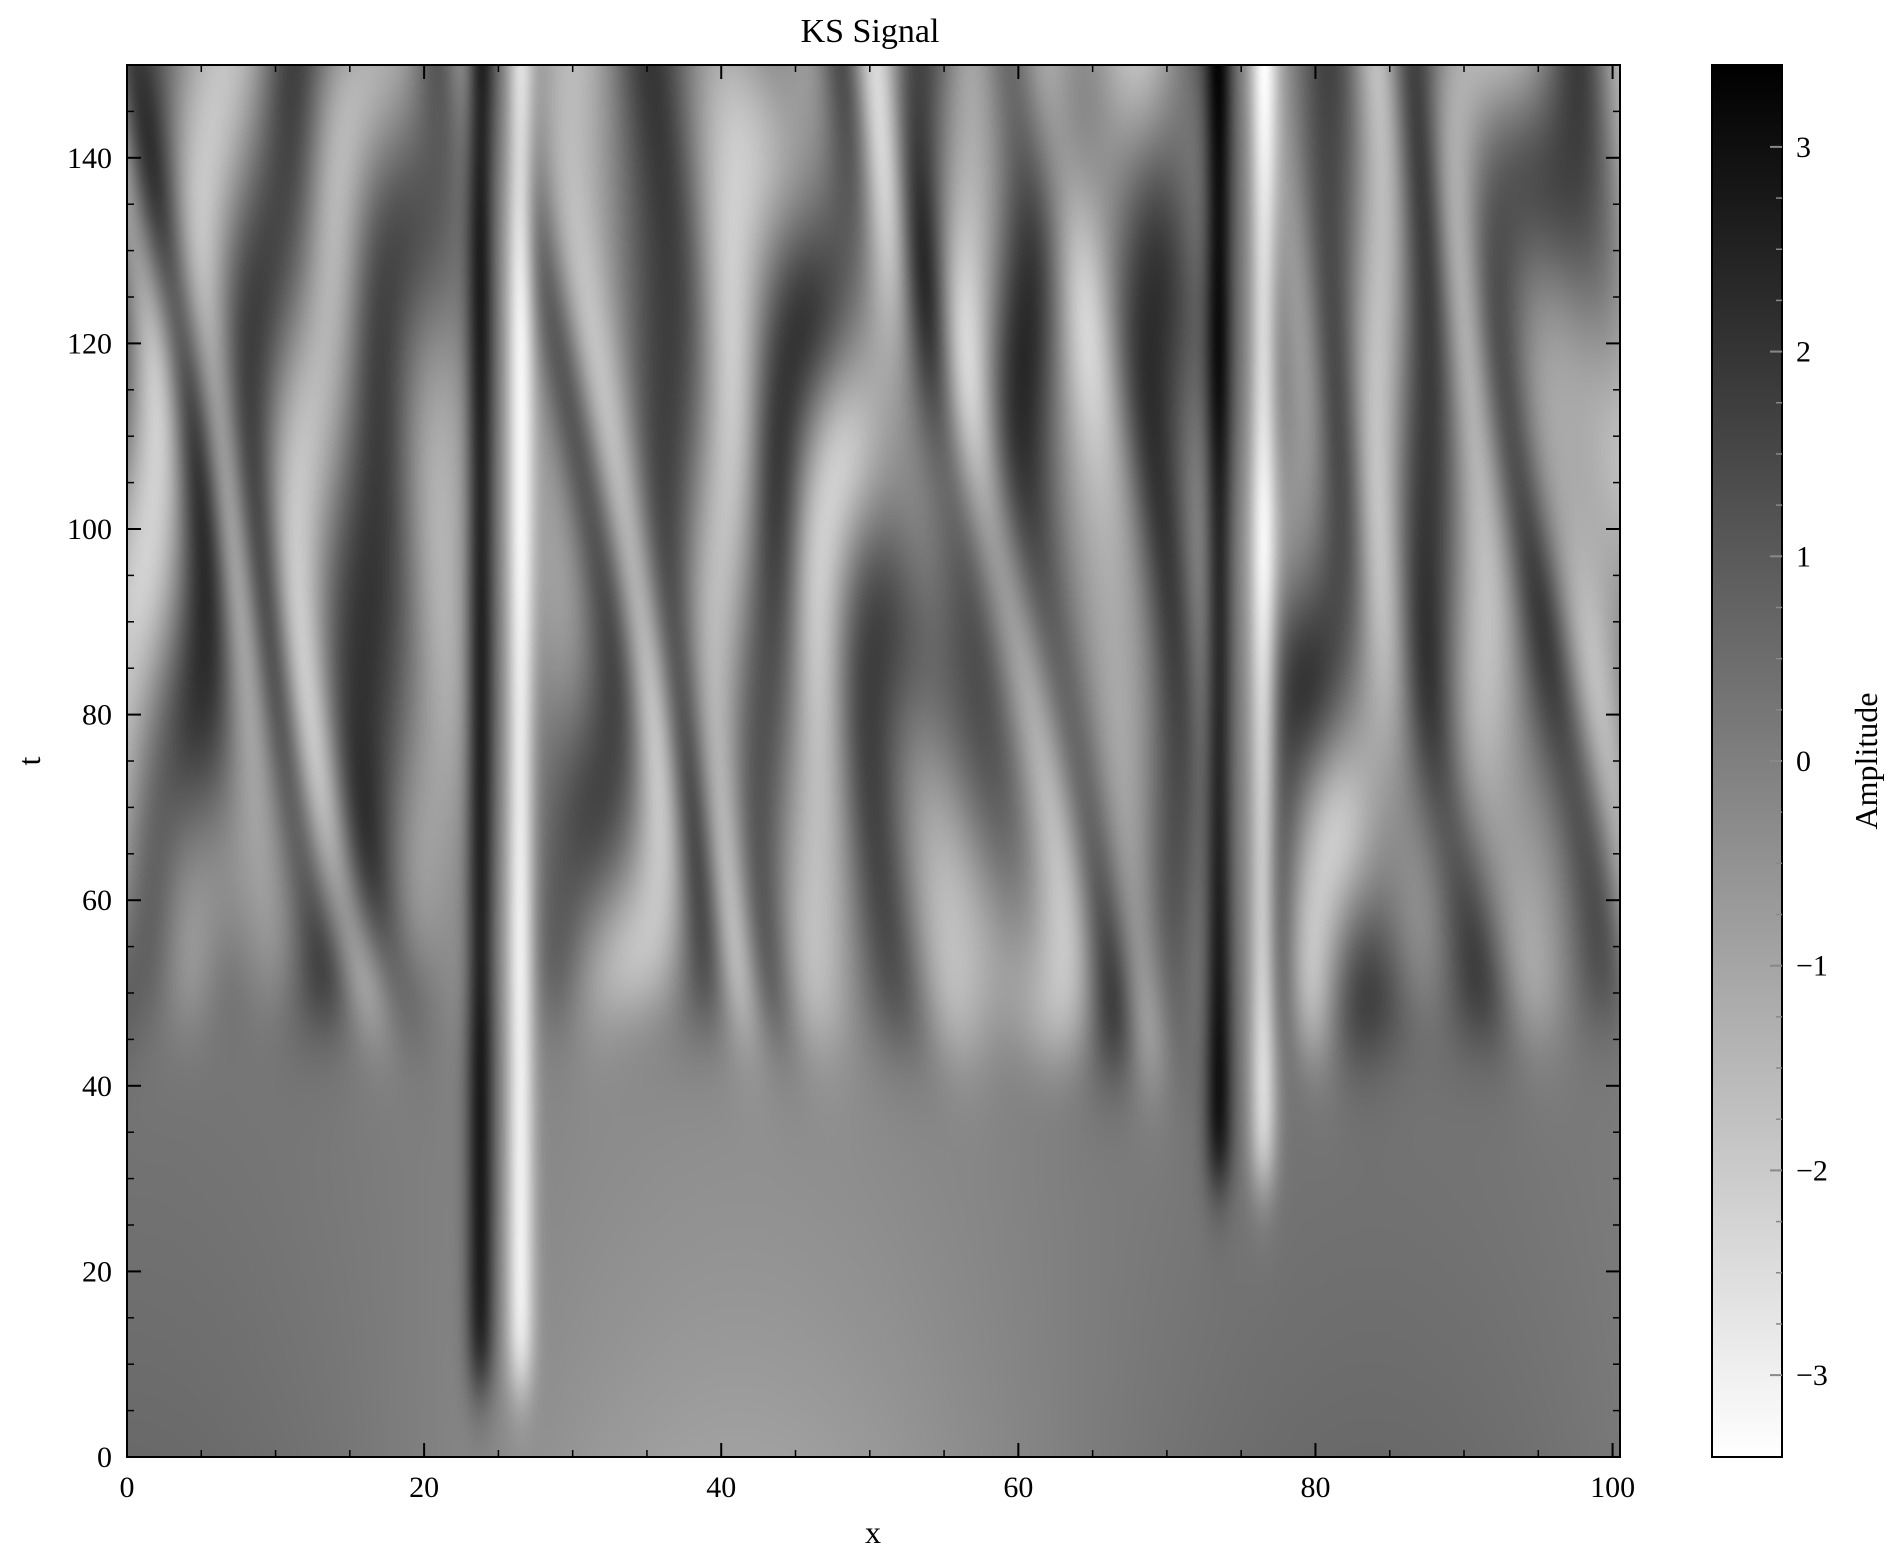 The image size is (1894, 1558). Describe the element at coordinates (1812, 1375) in the screenshot. I see `colorbar-tick-label: −3` at that location.